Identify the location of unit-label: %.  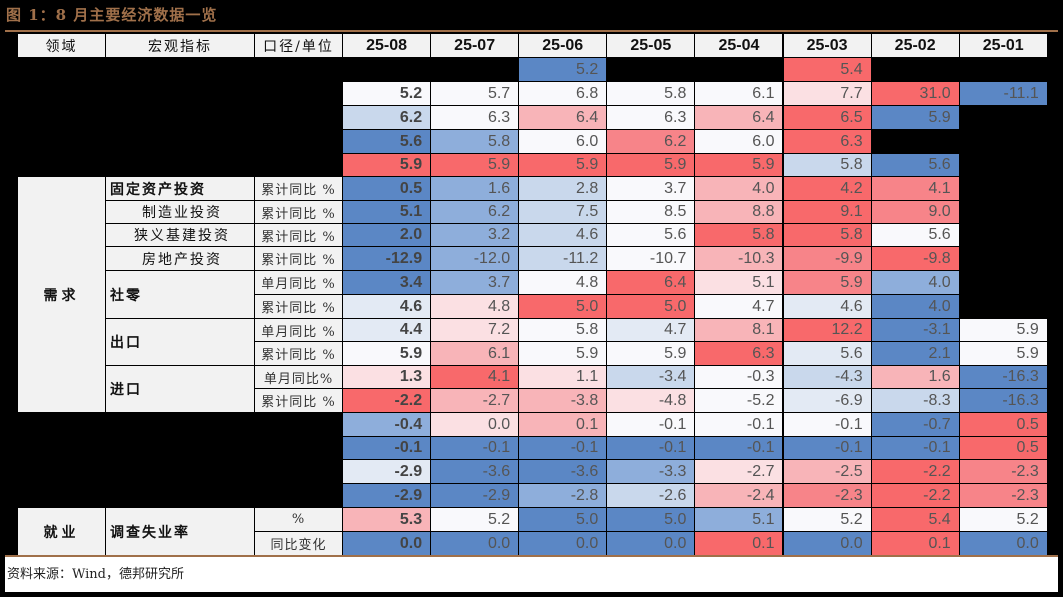
(298, 519).